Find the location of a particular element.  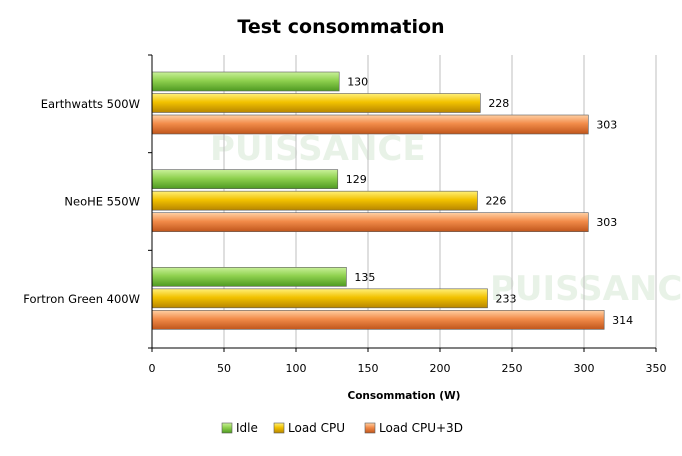

x-tick-label: 200 is located at coordinates (440, 368).